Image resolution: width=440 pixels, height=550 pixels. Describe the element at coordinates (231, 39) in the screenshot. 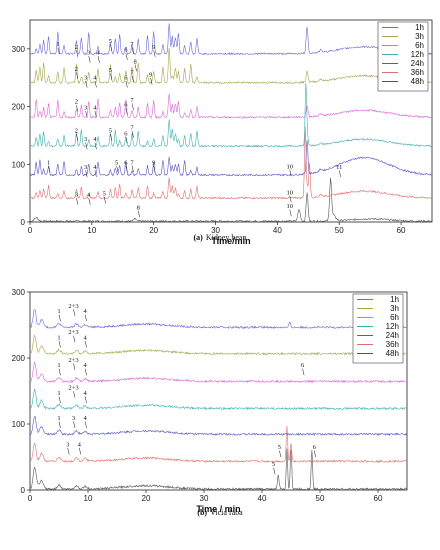

I see `series-line-1h` at that location.